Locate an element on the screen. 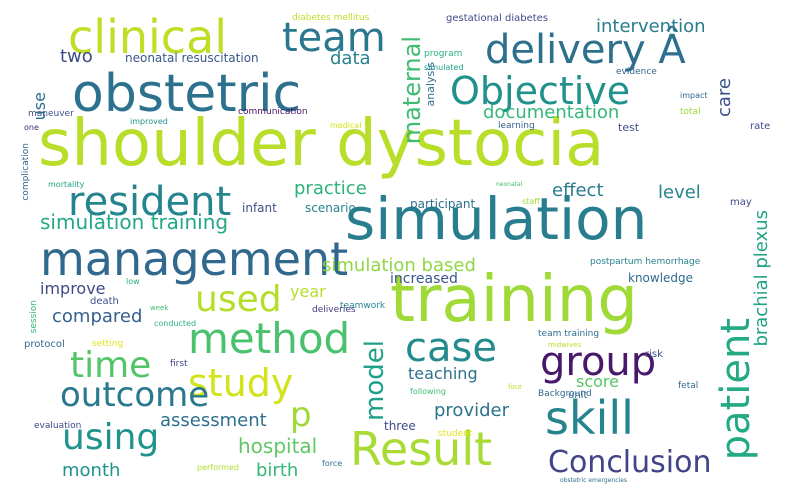 This screenshot has width=800, height=500. word-teaching: teaching is located at coordinates (443, 373).